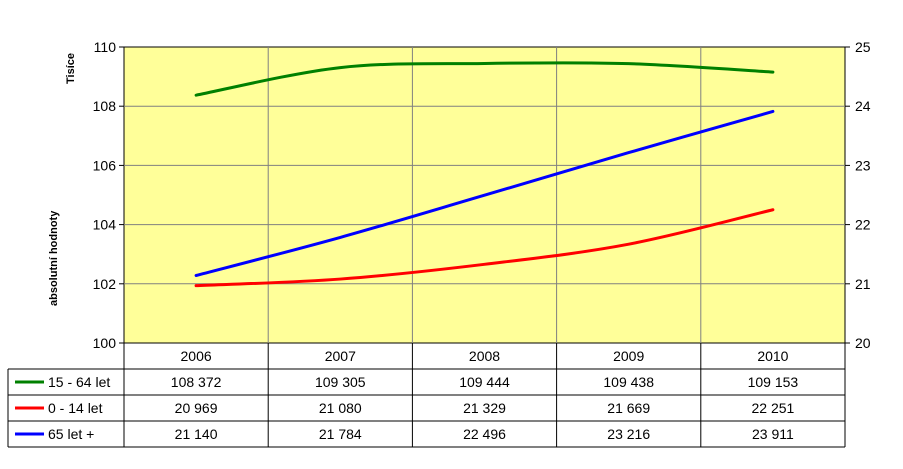 The image size is (903, 469). What do you see at coordinates (858, 195) in the screenshot?
I see `right-axis-ticks: 20 21 22 23 24 25` at bounding box center [858, 195].